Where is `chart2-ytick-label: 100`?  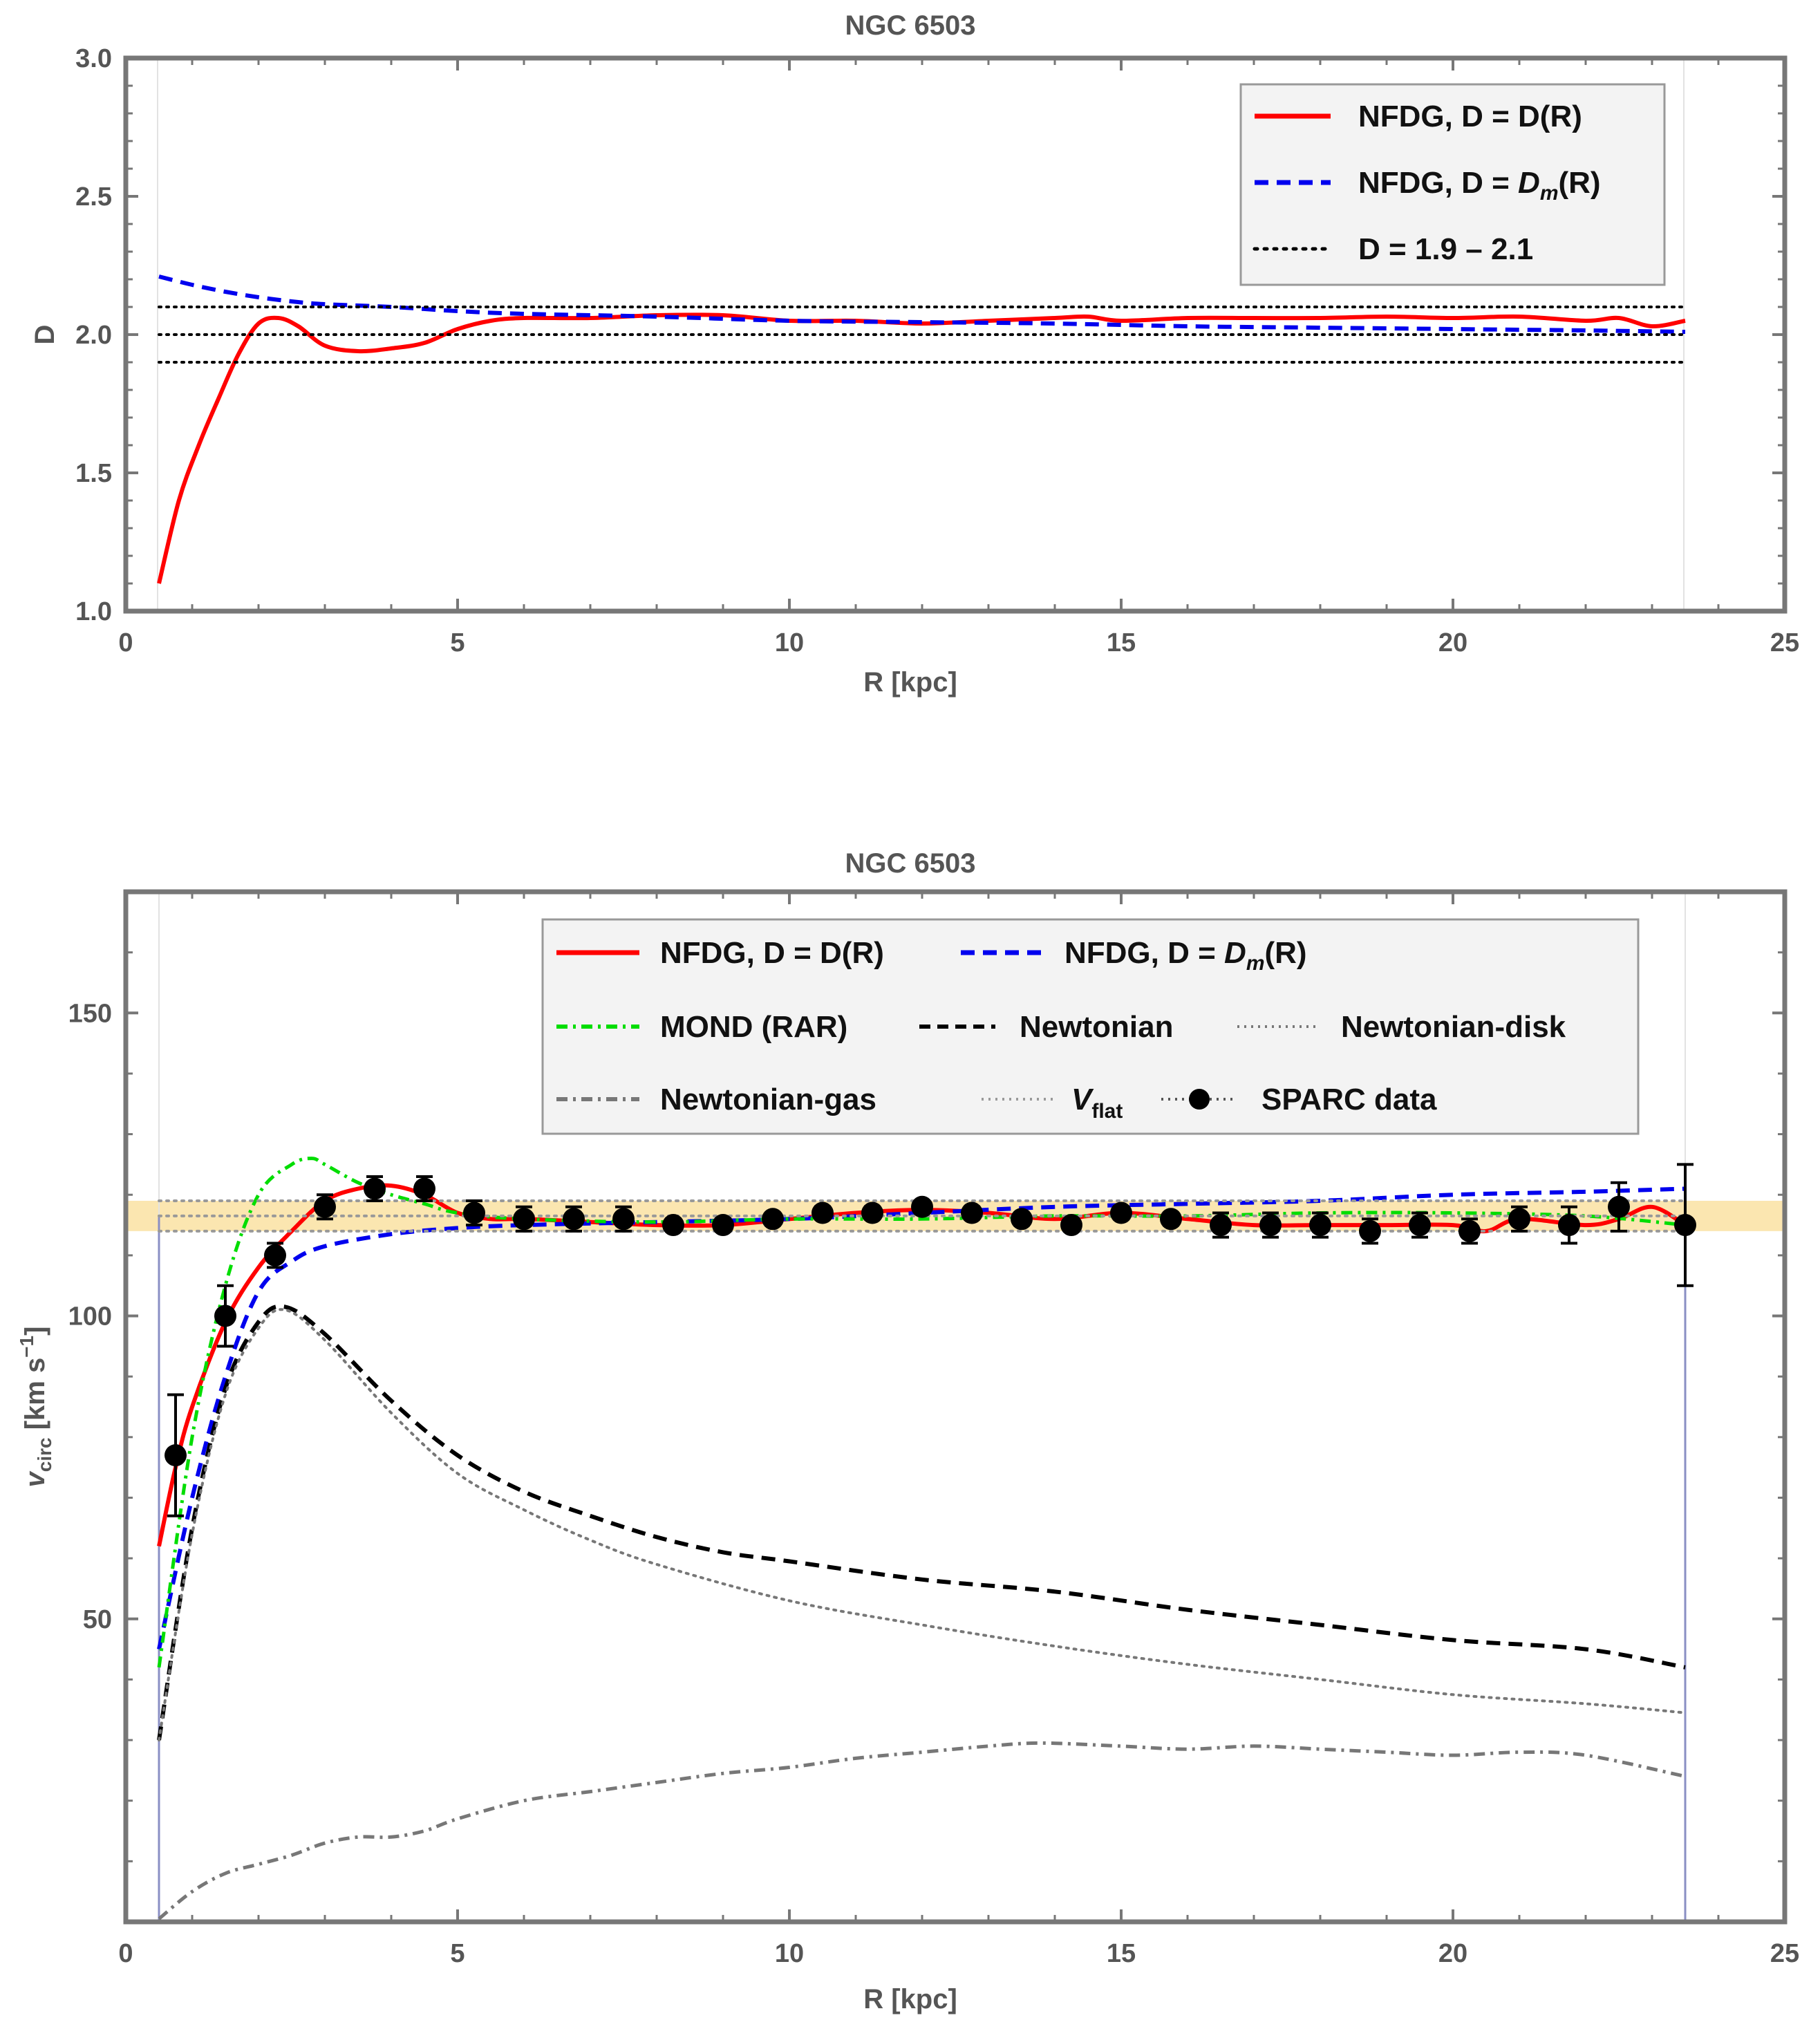 chart2-ytick-label: 100 is located at coordinates (90, 1316).